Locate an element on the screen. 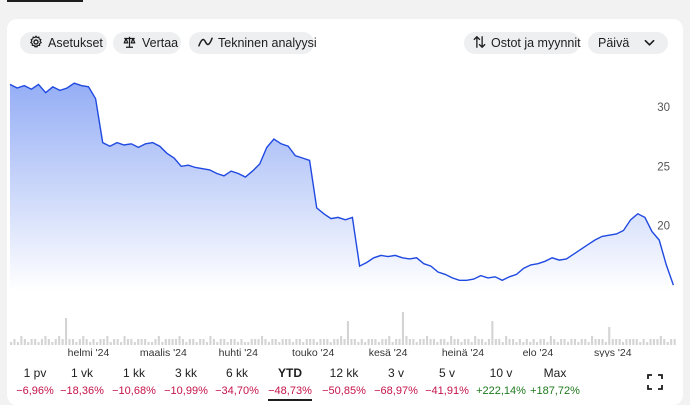 This screenshot has height=405, width=690. period-option: 6 kk −34,70% is located at coordinates (237, 381).